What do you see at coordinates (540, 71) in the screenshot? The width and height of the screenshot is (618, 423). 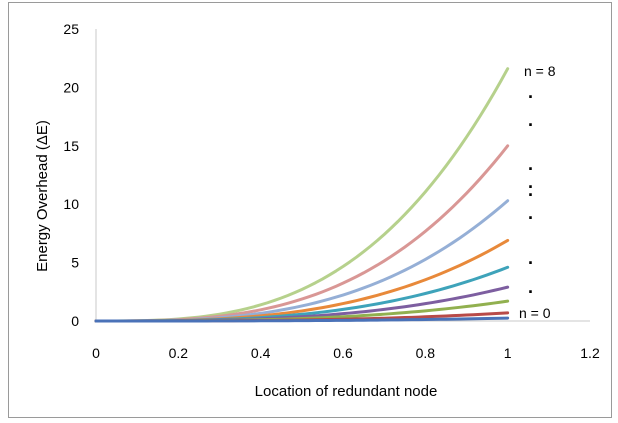 I see `annotation-n-8: n = 8` at bounding box center [540, 71].